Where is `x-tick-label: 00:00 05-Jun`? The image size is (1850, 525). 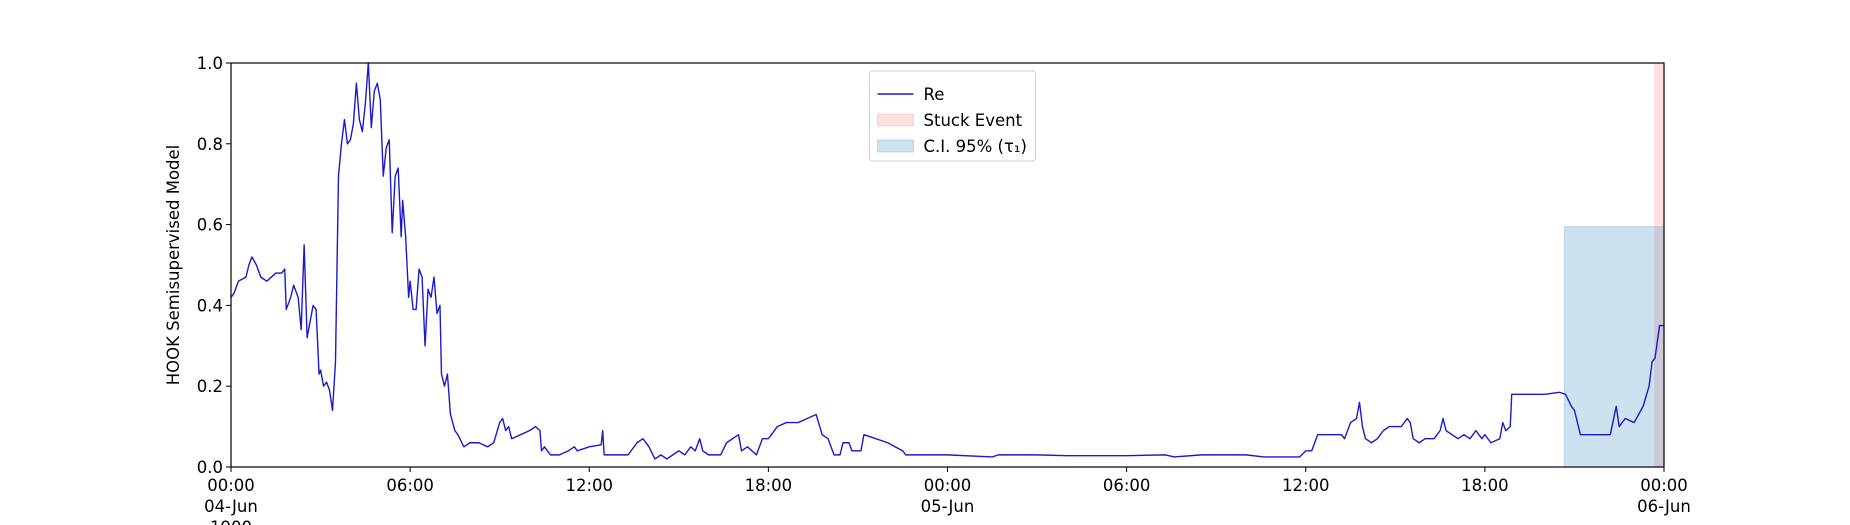 x-tick-label: 00:00 05-Jun is located at coordinates (947, 496).